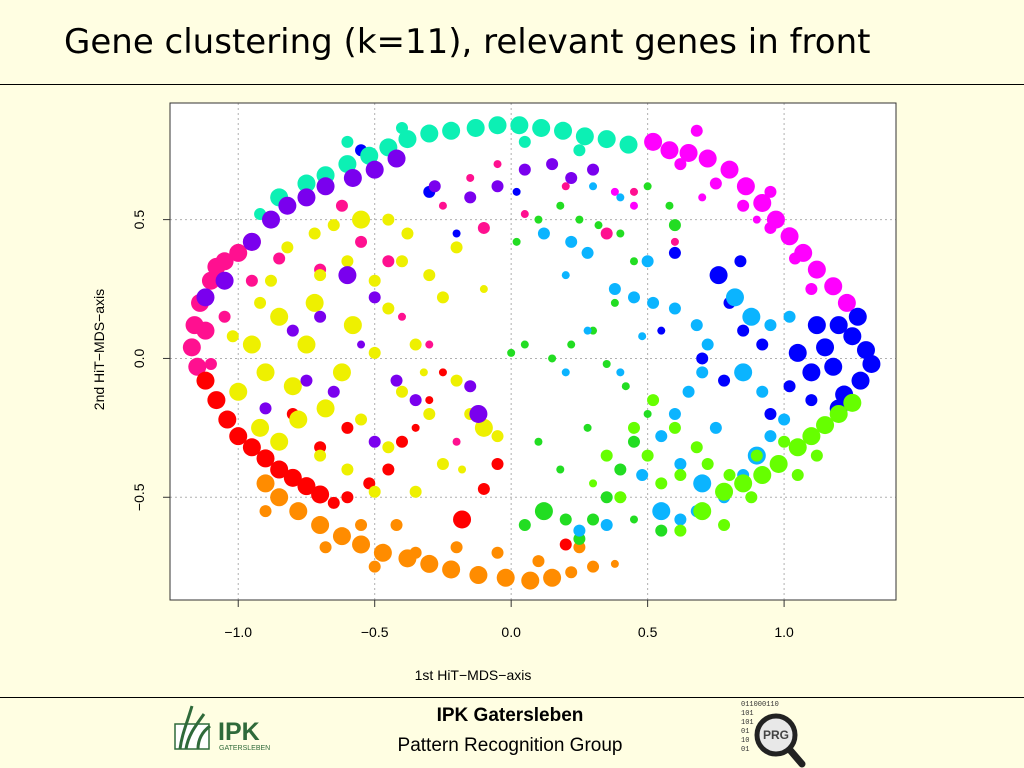 This screenshot has height=768, width=1024. Describe the element at coordinates (512, 84) in the screenshot. I see `title-divider` at that location.